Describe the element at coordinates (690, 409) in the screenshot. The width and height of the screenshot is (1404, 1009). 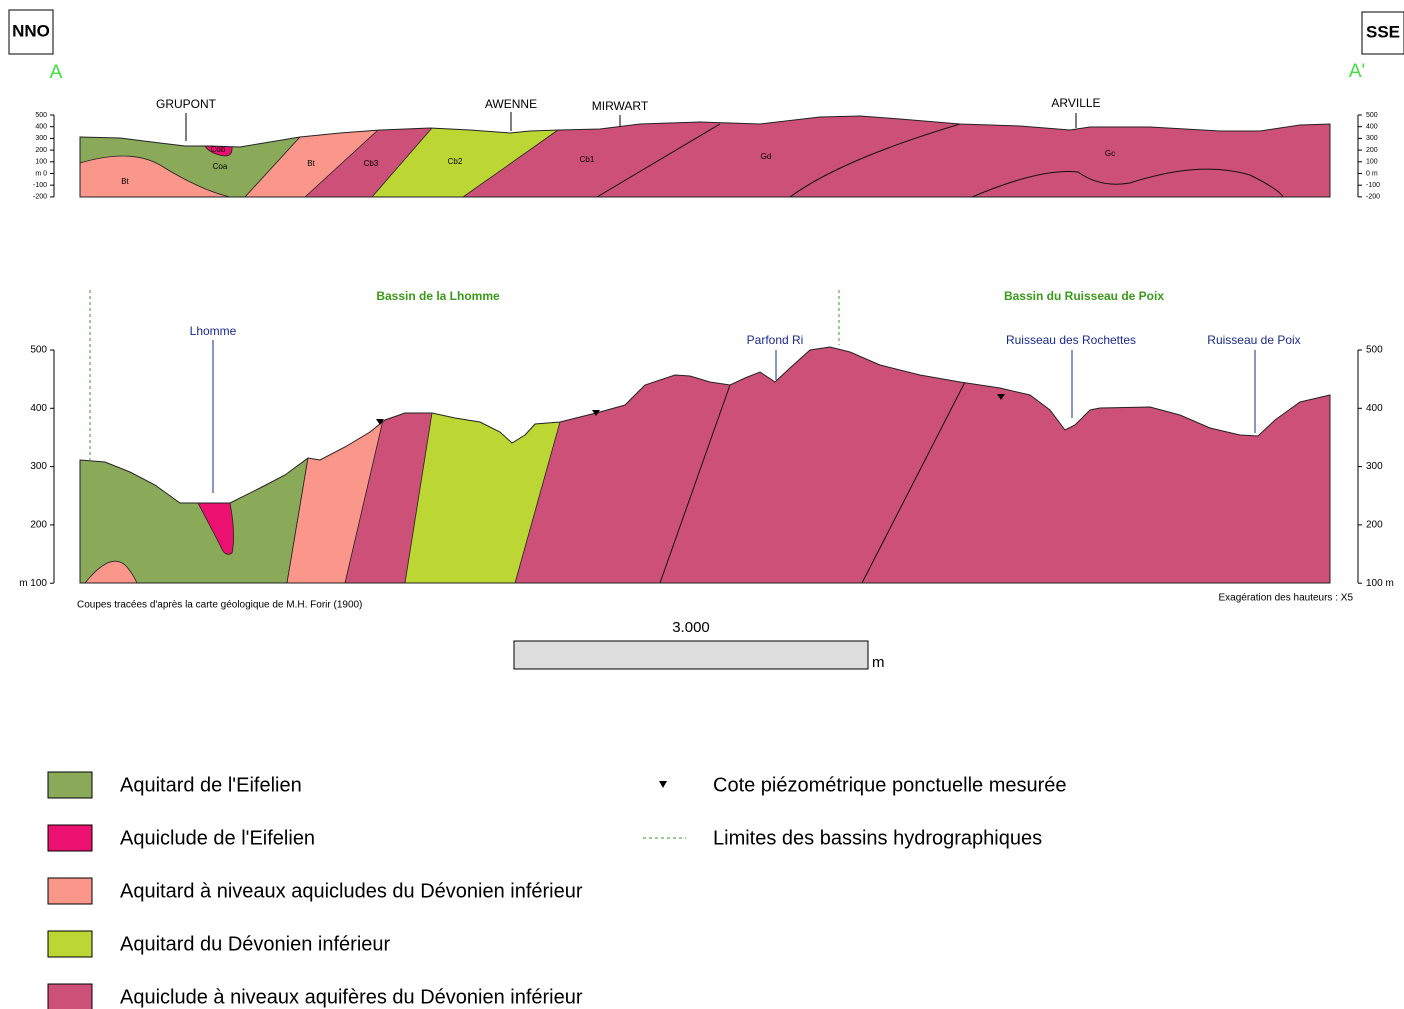
I see `piezometric-points` at that location.